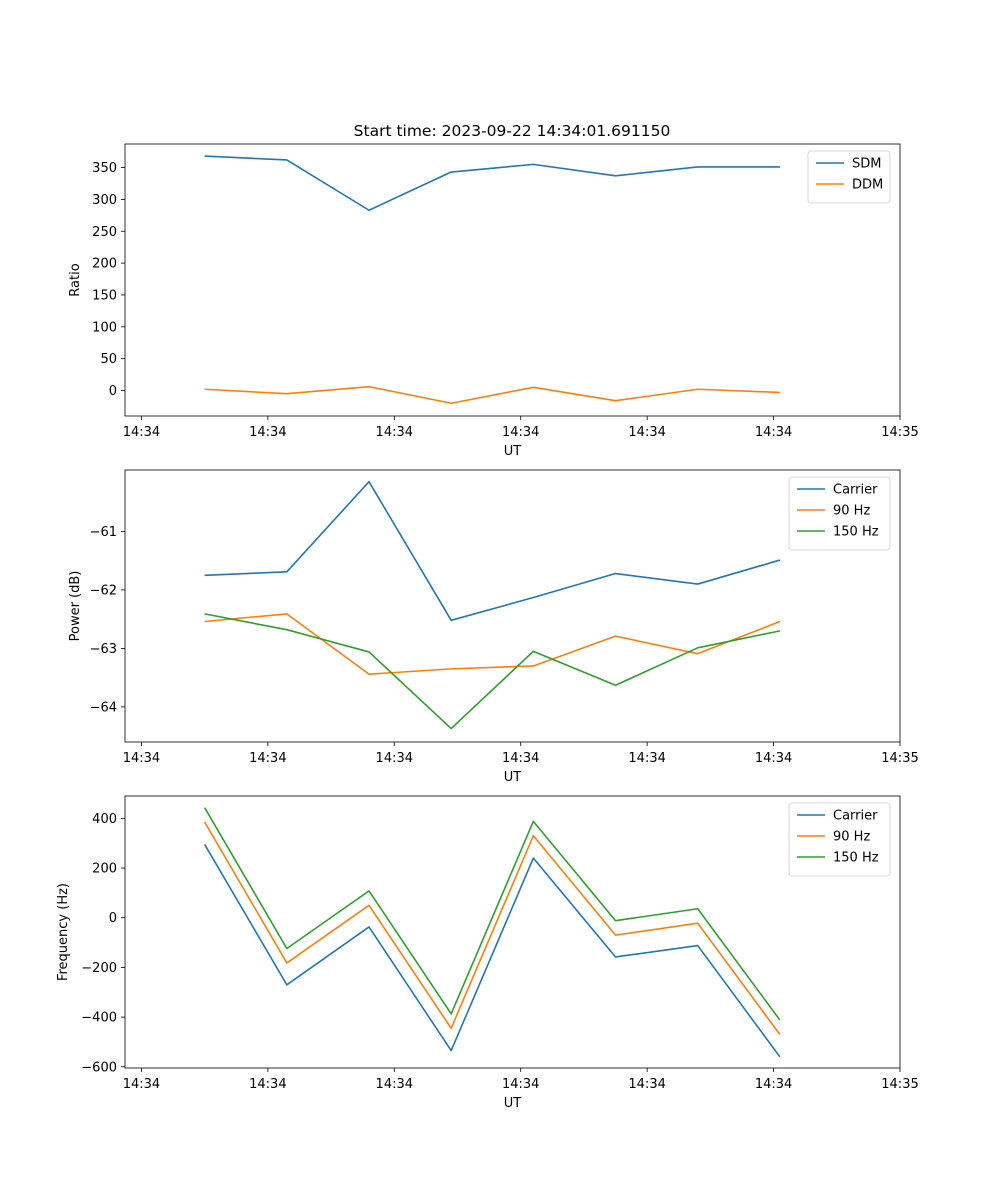  Describe the element at coordinates (99, 1067) in the screenshot. I see `frequency-y-tick-label: −600` at that location.